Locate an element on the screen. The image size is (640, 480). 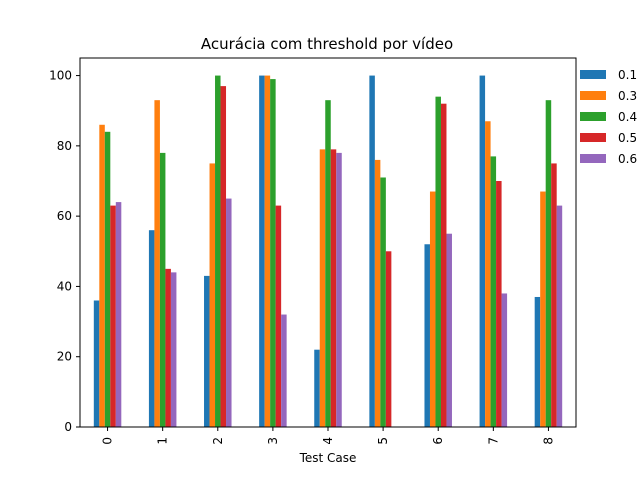
legend-swatch-0.6 is located at coordinates (593, 158).